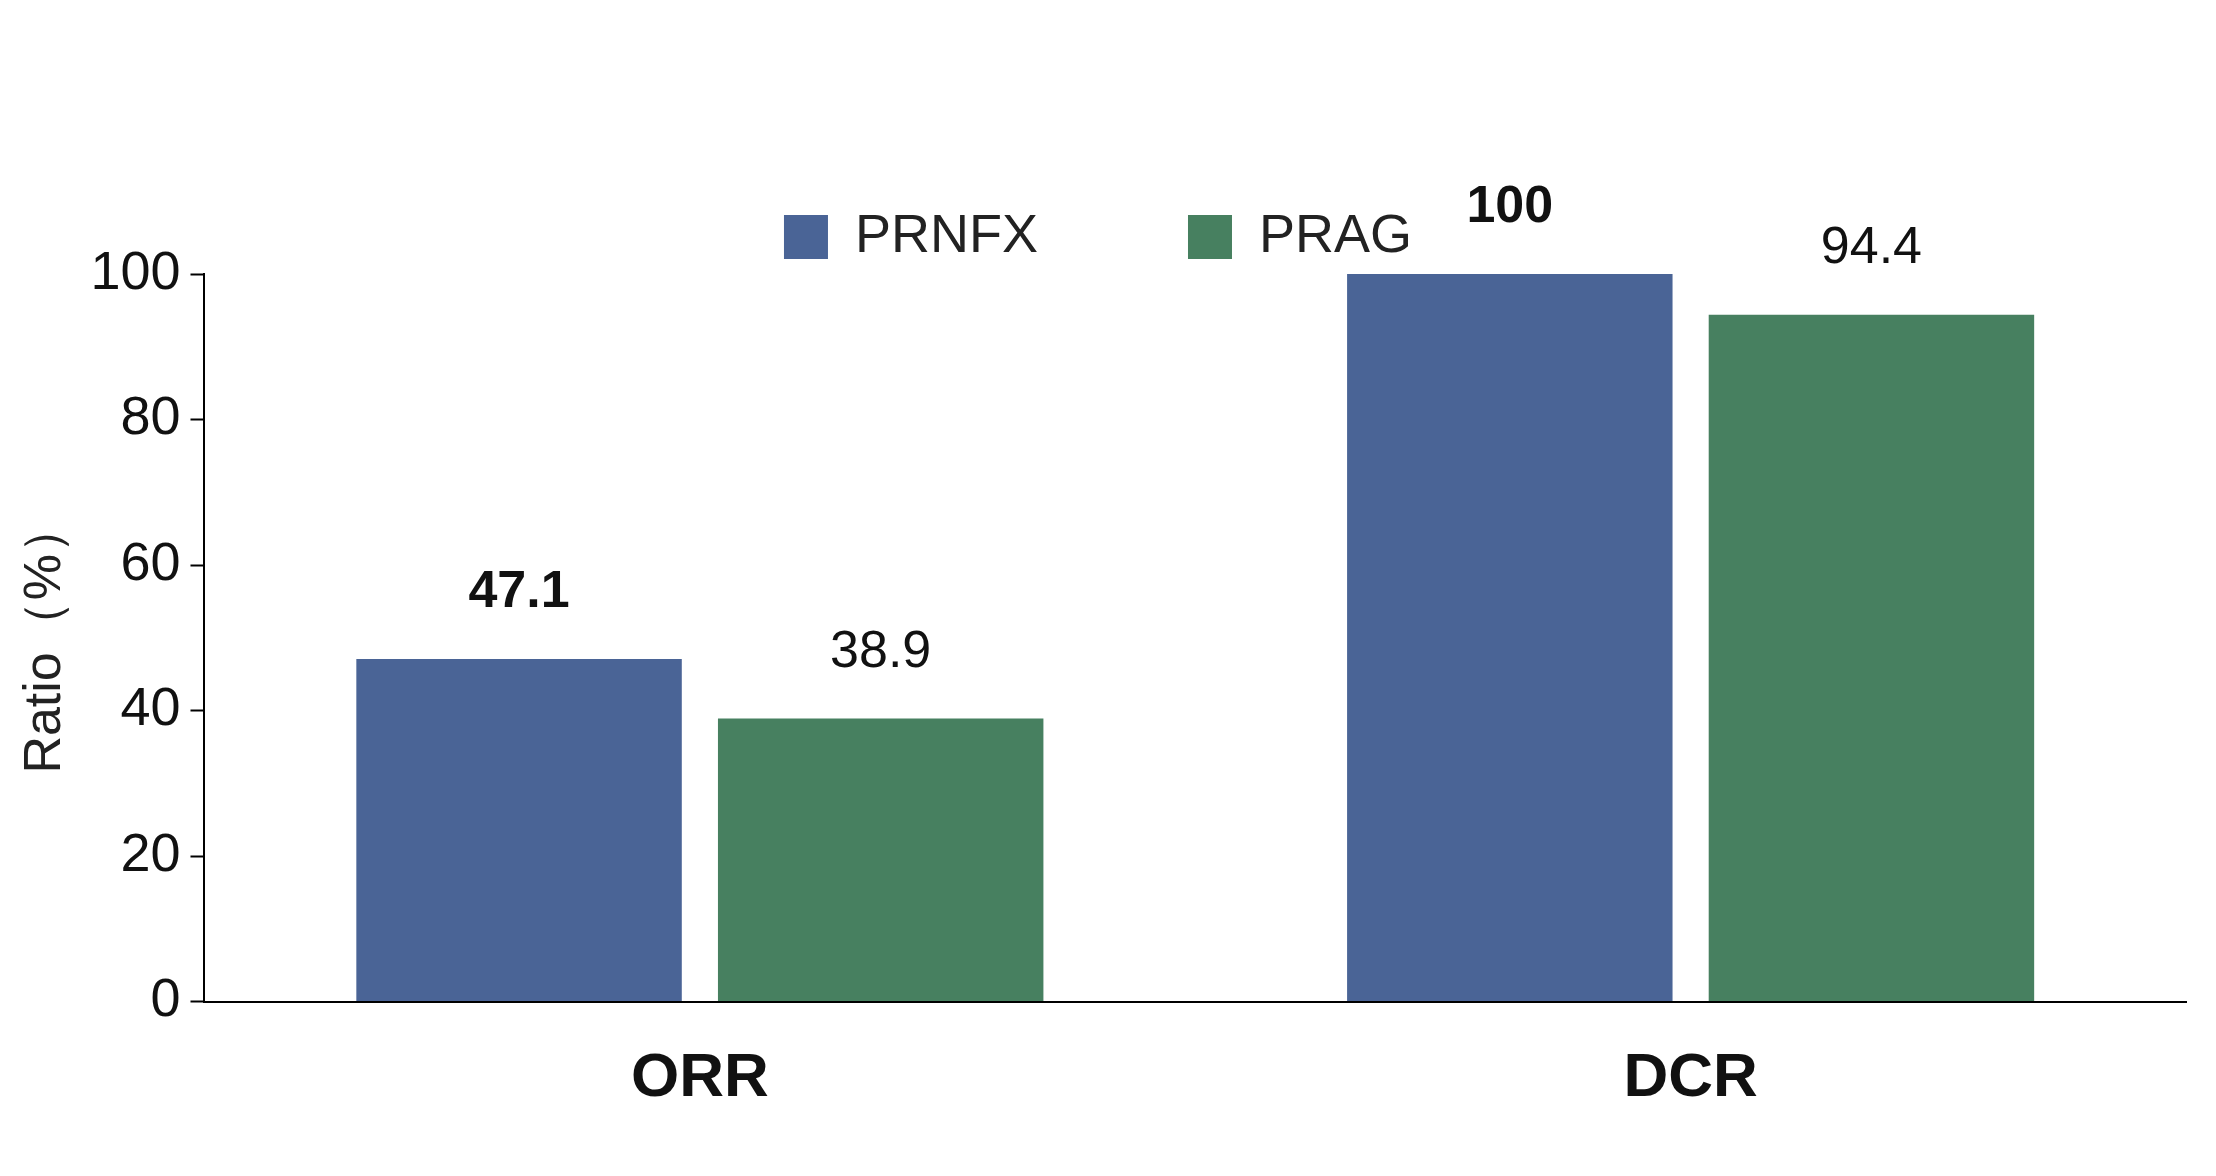 This screenshot has width=2216, height=1176. I want to click on data-label: 38.9, so click(881, 648).